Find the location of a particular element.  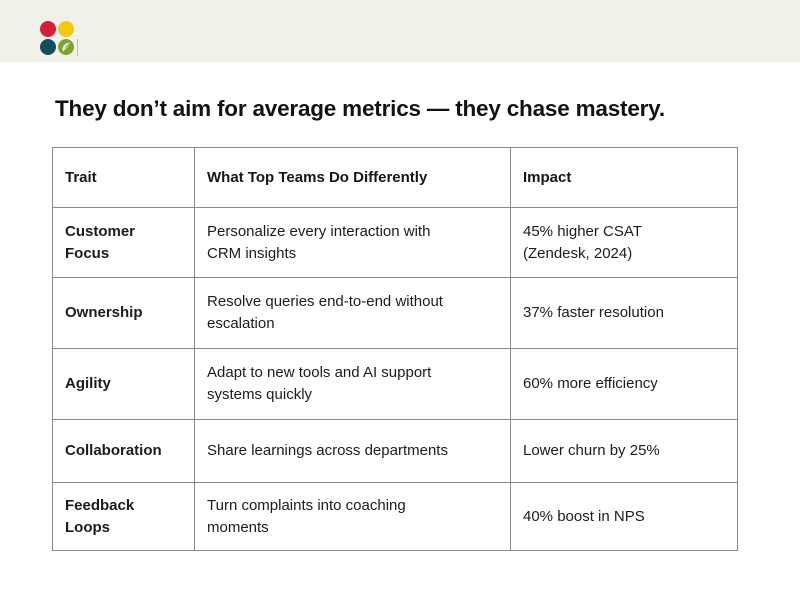

impact-cell: 60% more efficiency is located at coordinates (624, 384).